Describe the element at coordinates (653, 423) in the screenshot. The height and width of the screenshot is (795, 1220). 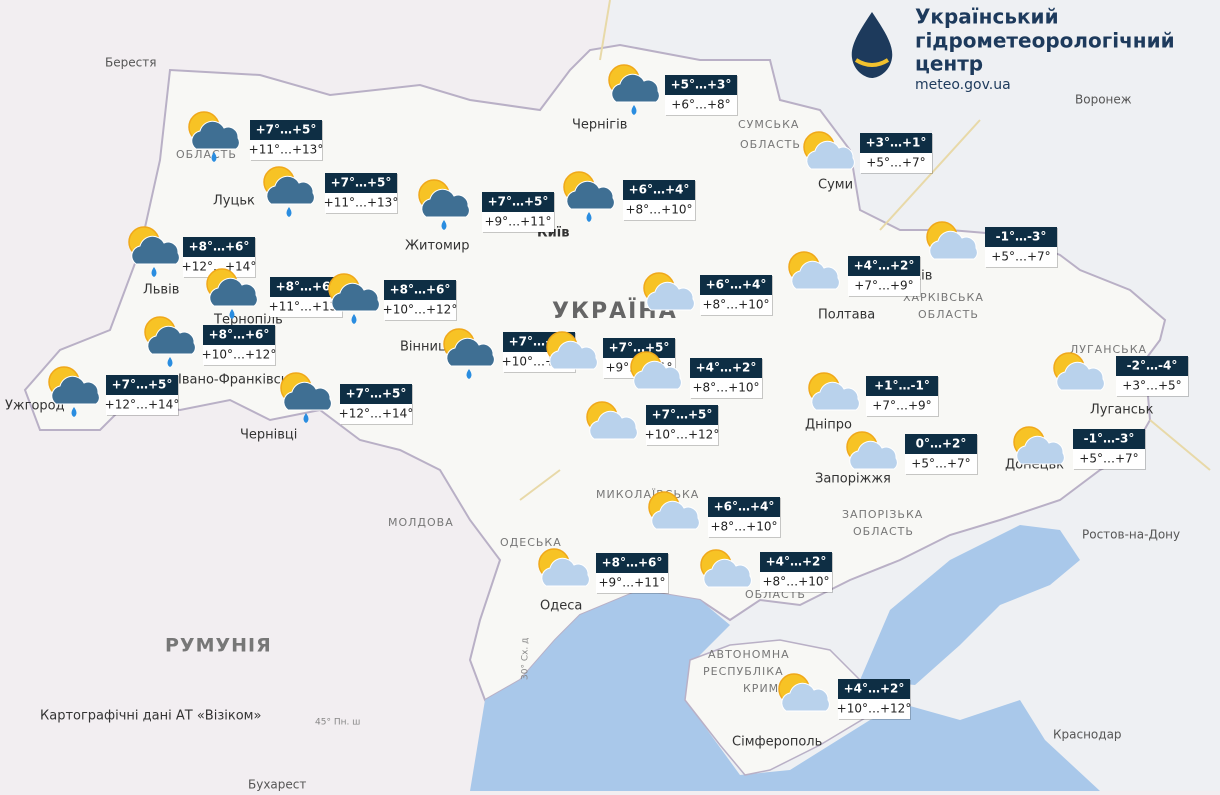
I see `forecast: +7°…+5° +10°…+12°` at that location.